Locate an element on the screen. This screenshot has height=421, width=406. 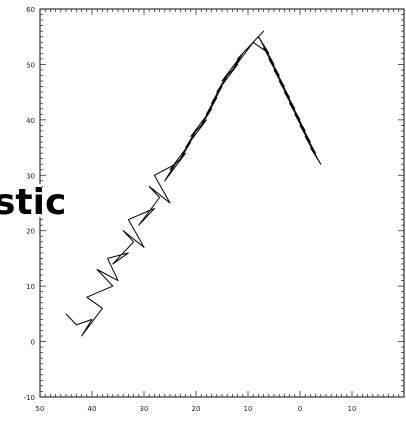
y-tick-label-min: -10 is located at coordinates (29, 398).